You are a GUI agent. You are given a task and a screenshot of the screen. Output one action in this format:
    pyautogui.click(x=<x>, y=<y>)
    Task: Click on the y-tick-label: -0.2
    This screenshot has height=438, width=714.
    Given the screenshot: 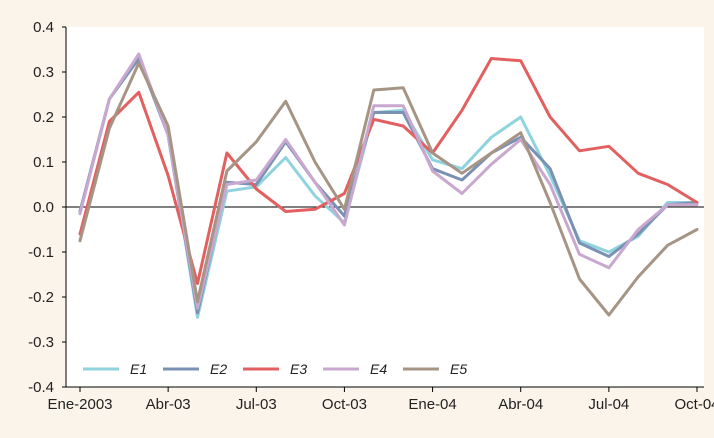 What is the action you would take?
    pyautogui.click(x=41, y=297)
    